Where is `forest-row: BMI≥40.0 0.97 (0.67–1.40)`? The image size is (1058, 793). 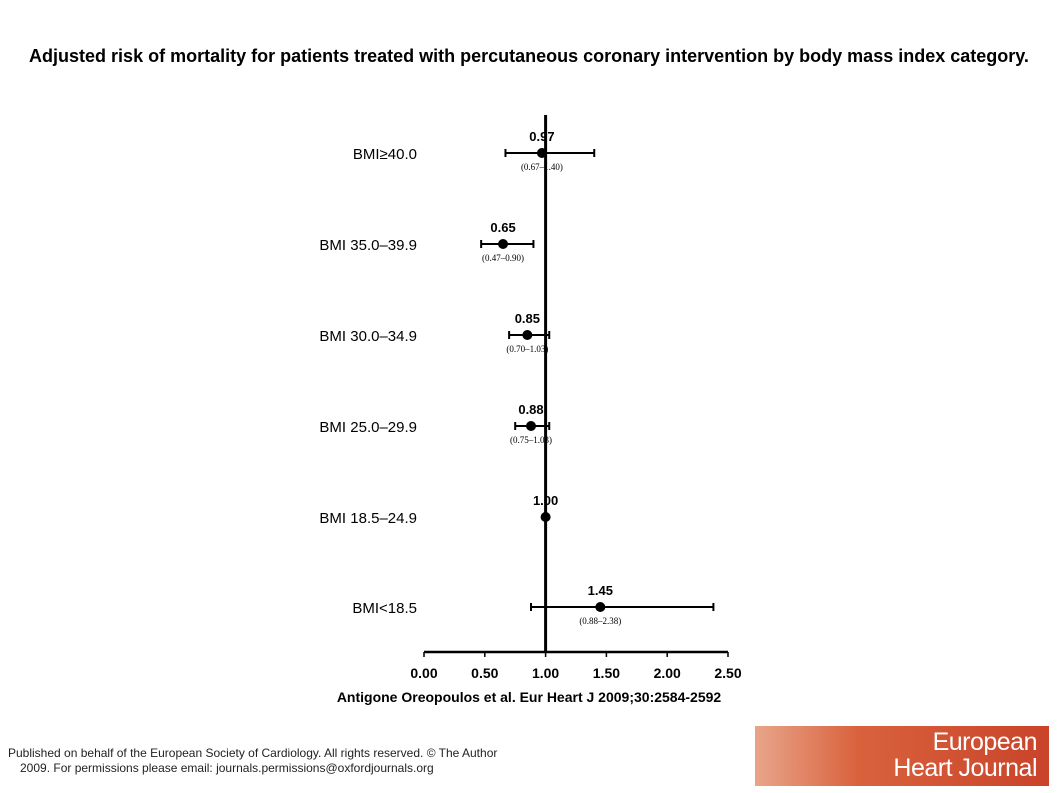
forest-row: BMI≥40.0 0.97 (0.67–1.40) is located at coordinates (474, 150).